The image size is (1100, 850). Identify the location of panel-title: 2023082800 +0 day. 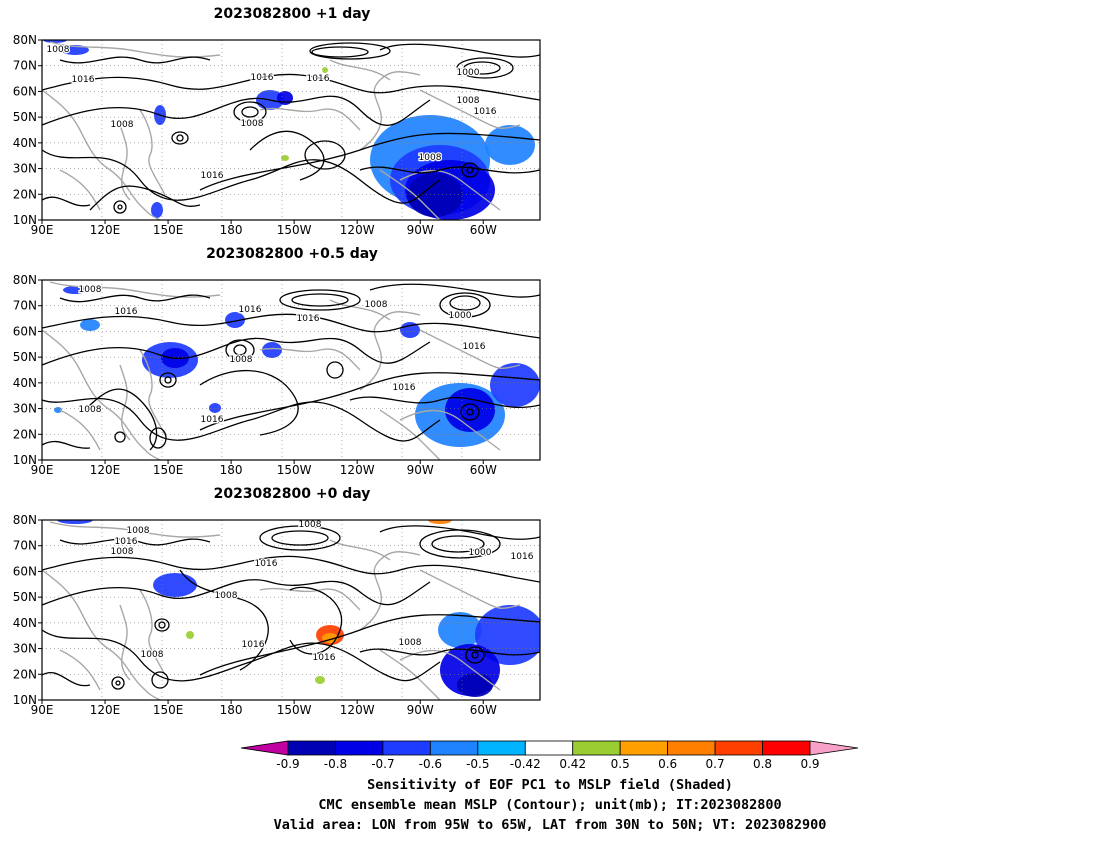
(292, 494).